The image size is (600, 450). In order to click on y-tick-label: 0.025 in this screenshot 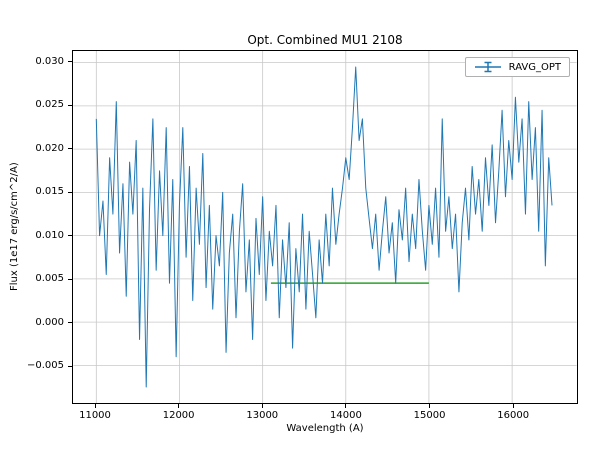, I will do `click(49, 105)`.